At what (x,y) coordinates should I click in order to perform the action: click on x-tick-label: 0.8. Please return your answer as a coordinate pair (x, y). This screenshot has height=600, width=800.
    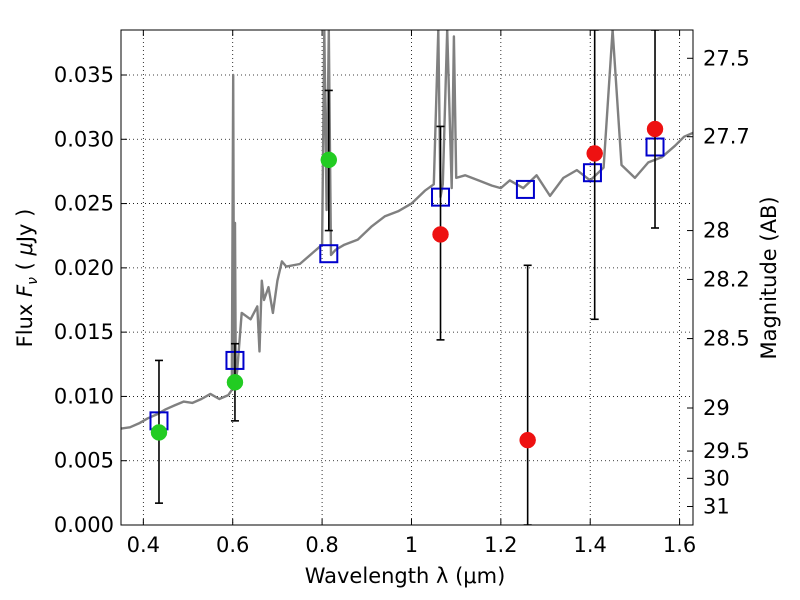
    Looking at the image, I should click on (321, 545).